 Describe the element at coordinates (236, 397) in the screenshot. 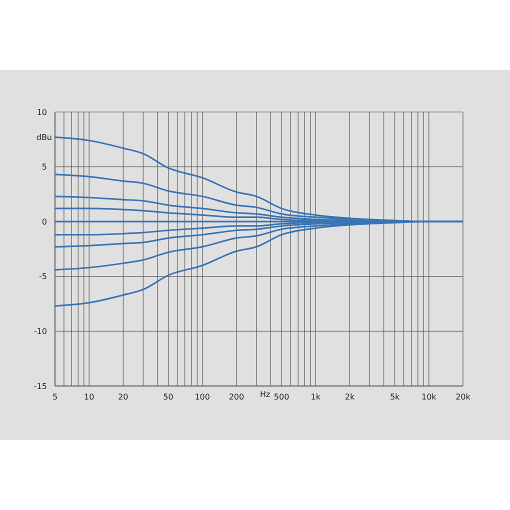

I see `x-tick-label: 200` at that location.